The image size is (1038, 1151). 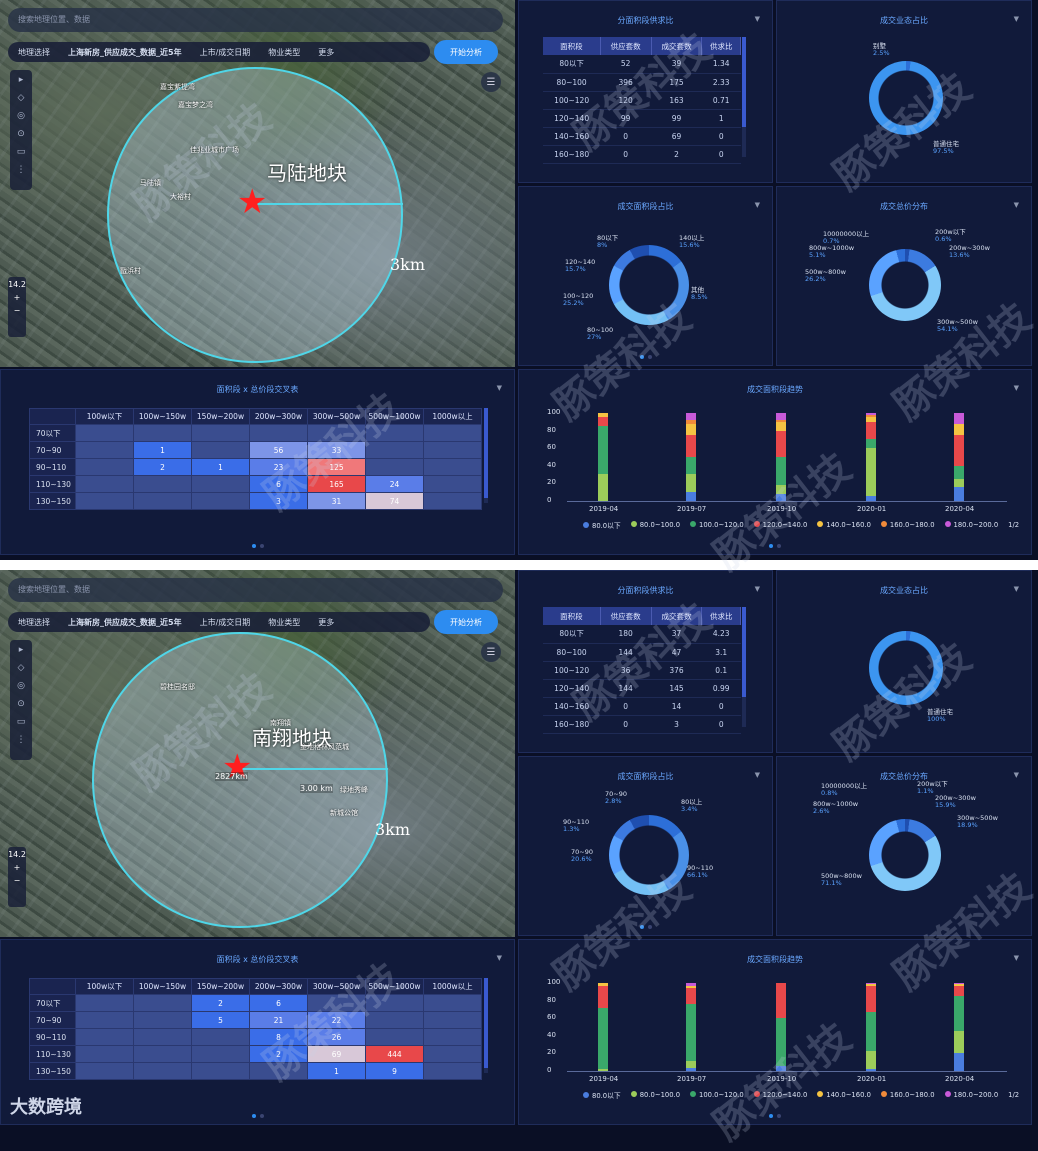 What do you see at coordinates (17, 297) in the screenshot?
I see `zoom-in-icon: +` at bounding box center [17, 297].